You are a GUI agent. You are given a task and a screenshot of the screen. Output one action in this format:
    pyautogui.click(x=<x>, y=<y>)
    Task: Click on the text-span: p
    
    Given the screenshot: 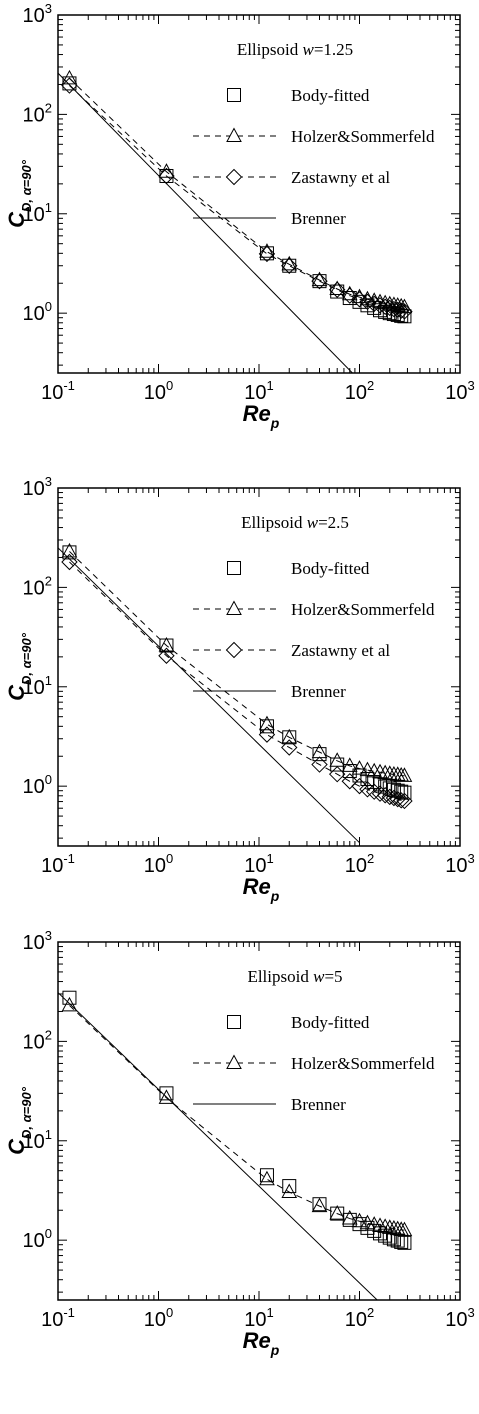 What is the action you would take?
    pyautogui.click(x=275, y=896)
    